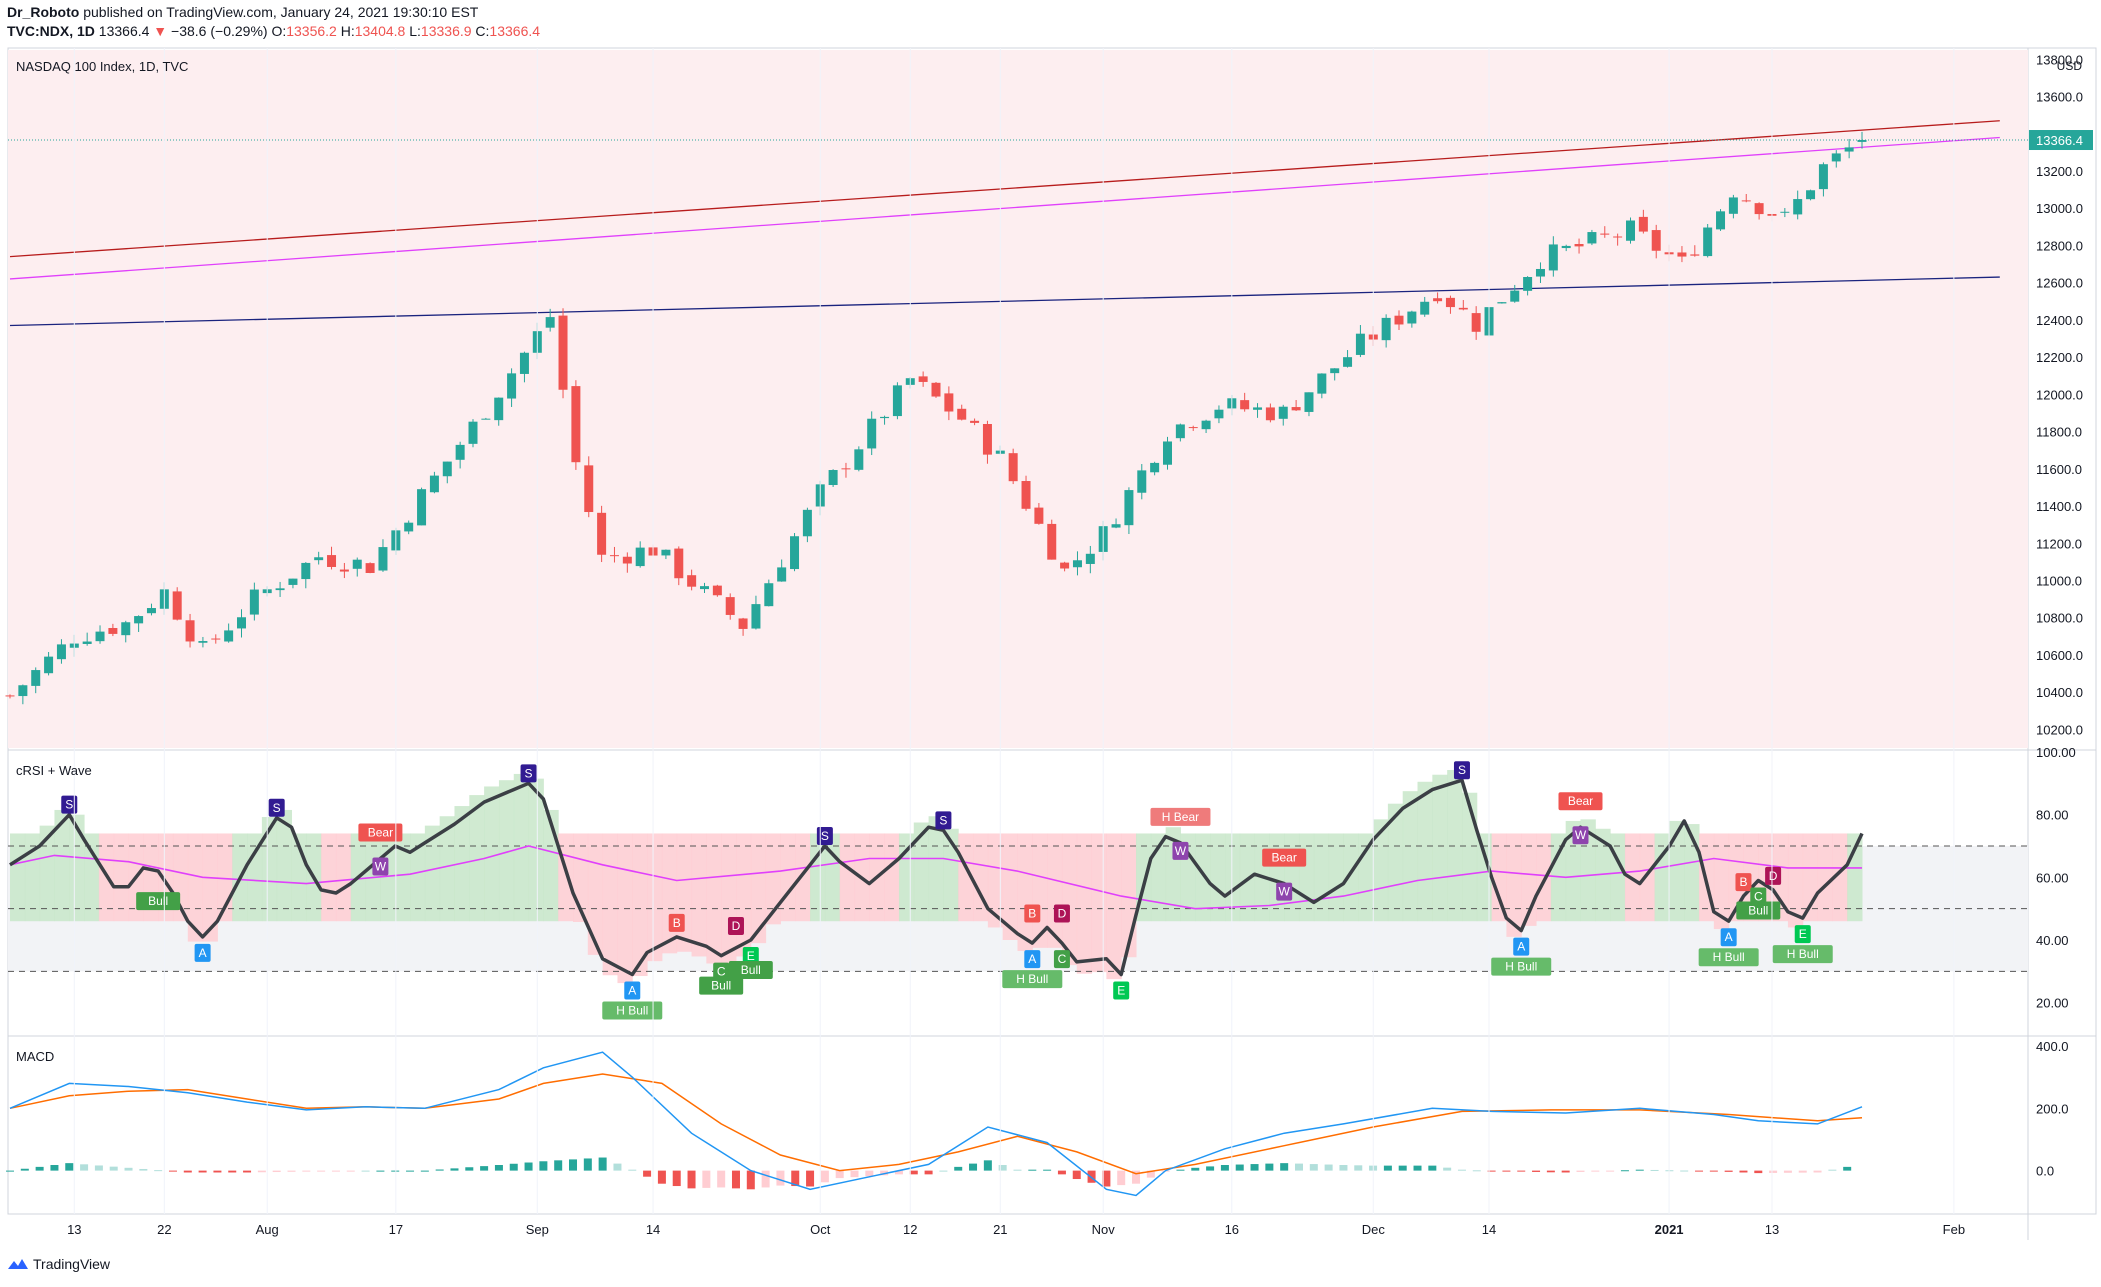 Image resolution: width=2101 pixels, height=1287 pixels. Describe the element at coordinates (1758, 896) in the screenshot. I see `wave-label-c: C` at that location.